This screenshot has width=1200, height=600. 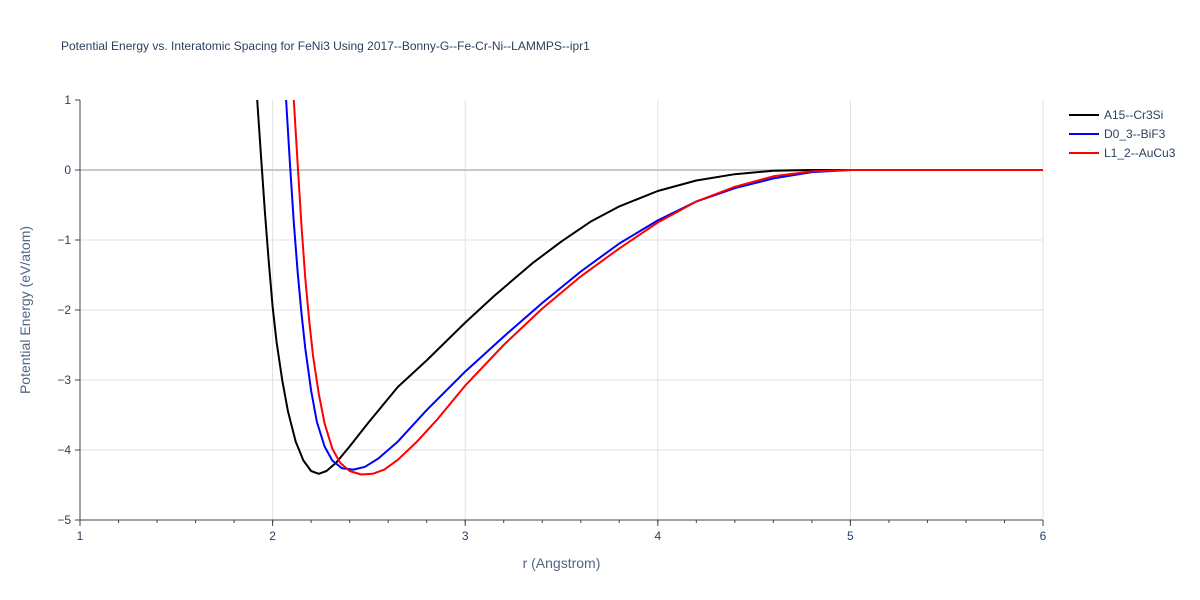 What do you see at coordinates (25, 310) in the screenshot?
I see `y-axis-title: Potential Energy (eV/atom)` at bounding box center [25, 310].